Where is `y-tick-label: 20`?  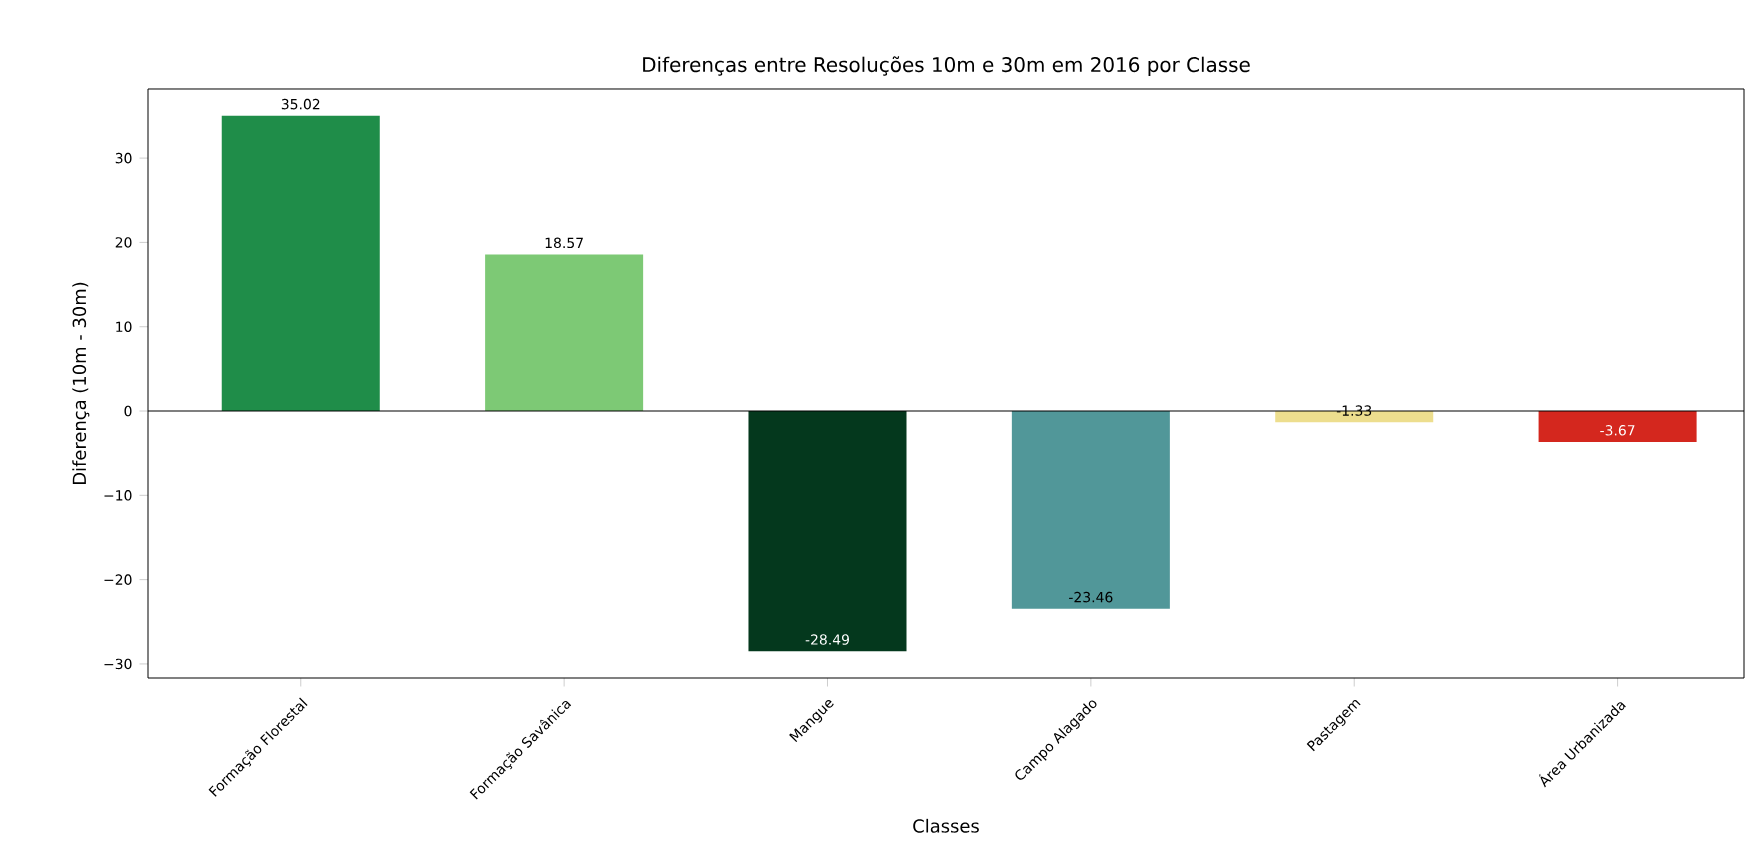 y-tick-label: 20 is located at coordinates (123, 242).